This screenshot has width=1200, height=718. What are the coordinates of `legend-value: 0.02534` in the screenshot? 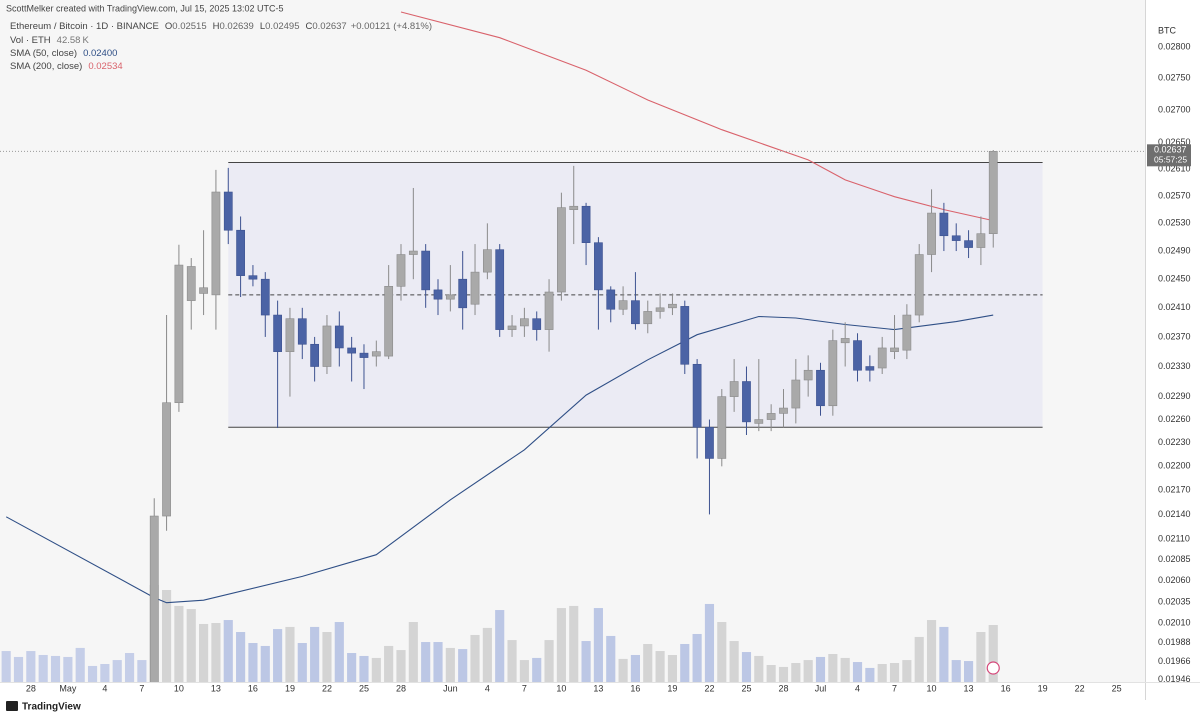 It's located at (105, 66).